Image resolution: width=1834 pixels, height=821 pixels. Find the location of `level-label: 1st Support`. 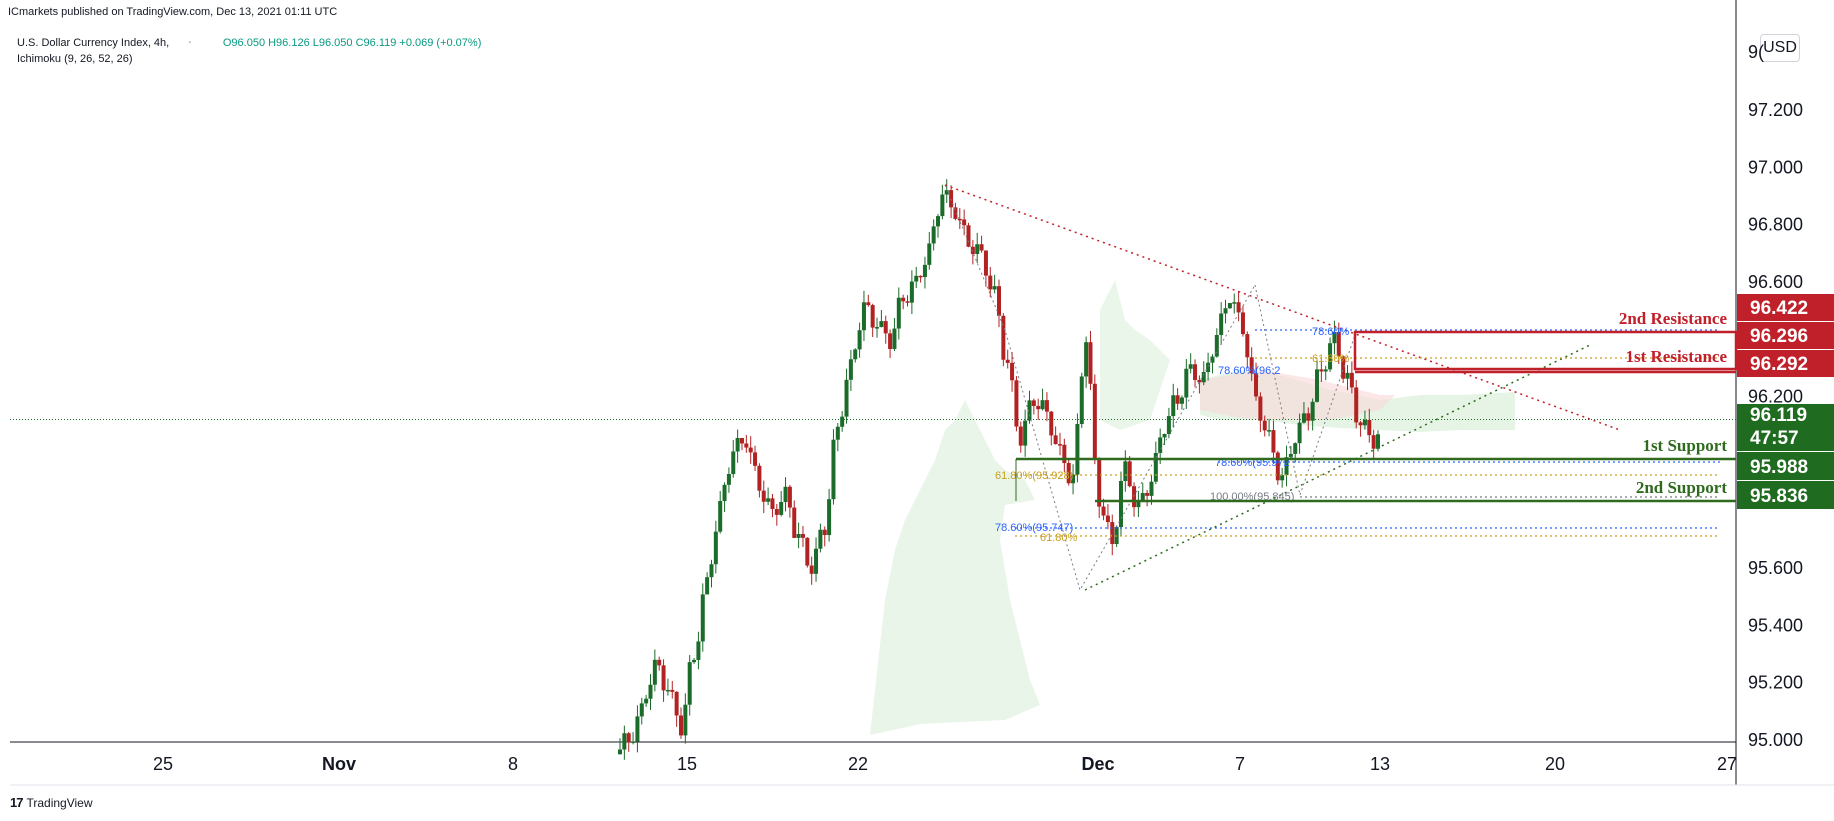

level-label: 1st Support is located at coordinates (1684, 445).